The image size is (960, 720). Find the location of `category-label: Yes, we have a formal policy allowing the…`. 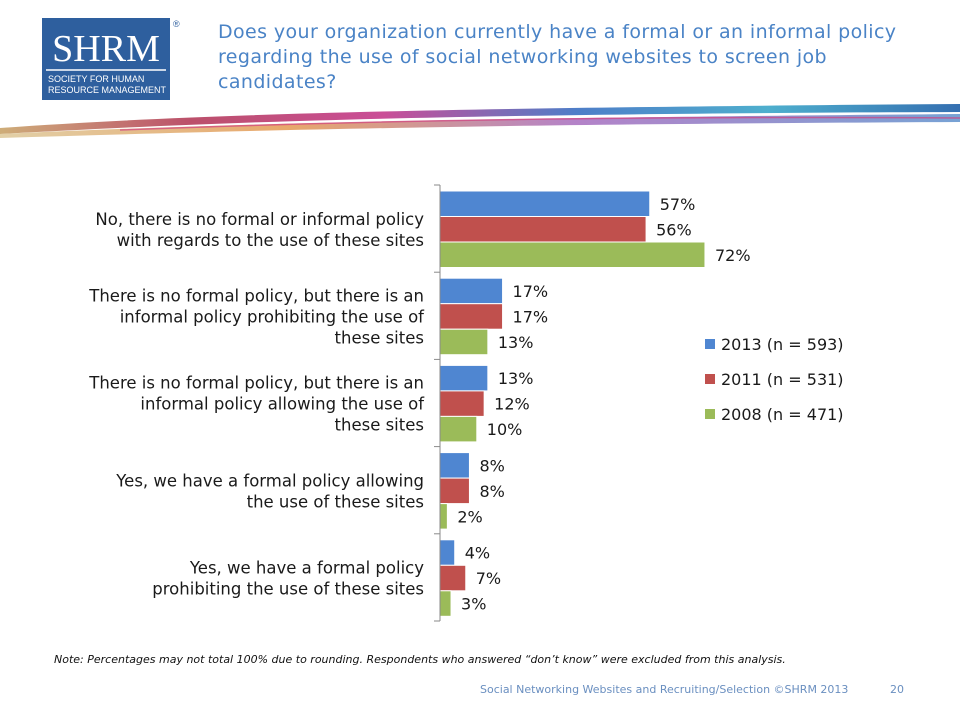

category-label: Yes, we have a formal policy allowing the… is located at coordinates (269, 491).